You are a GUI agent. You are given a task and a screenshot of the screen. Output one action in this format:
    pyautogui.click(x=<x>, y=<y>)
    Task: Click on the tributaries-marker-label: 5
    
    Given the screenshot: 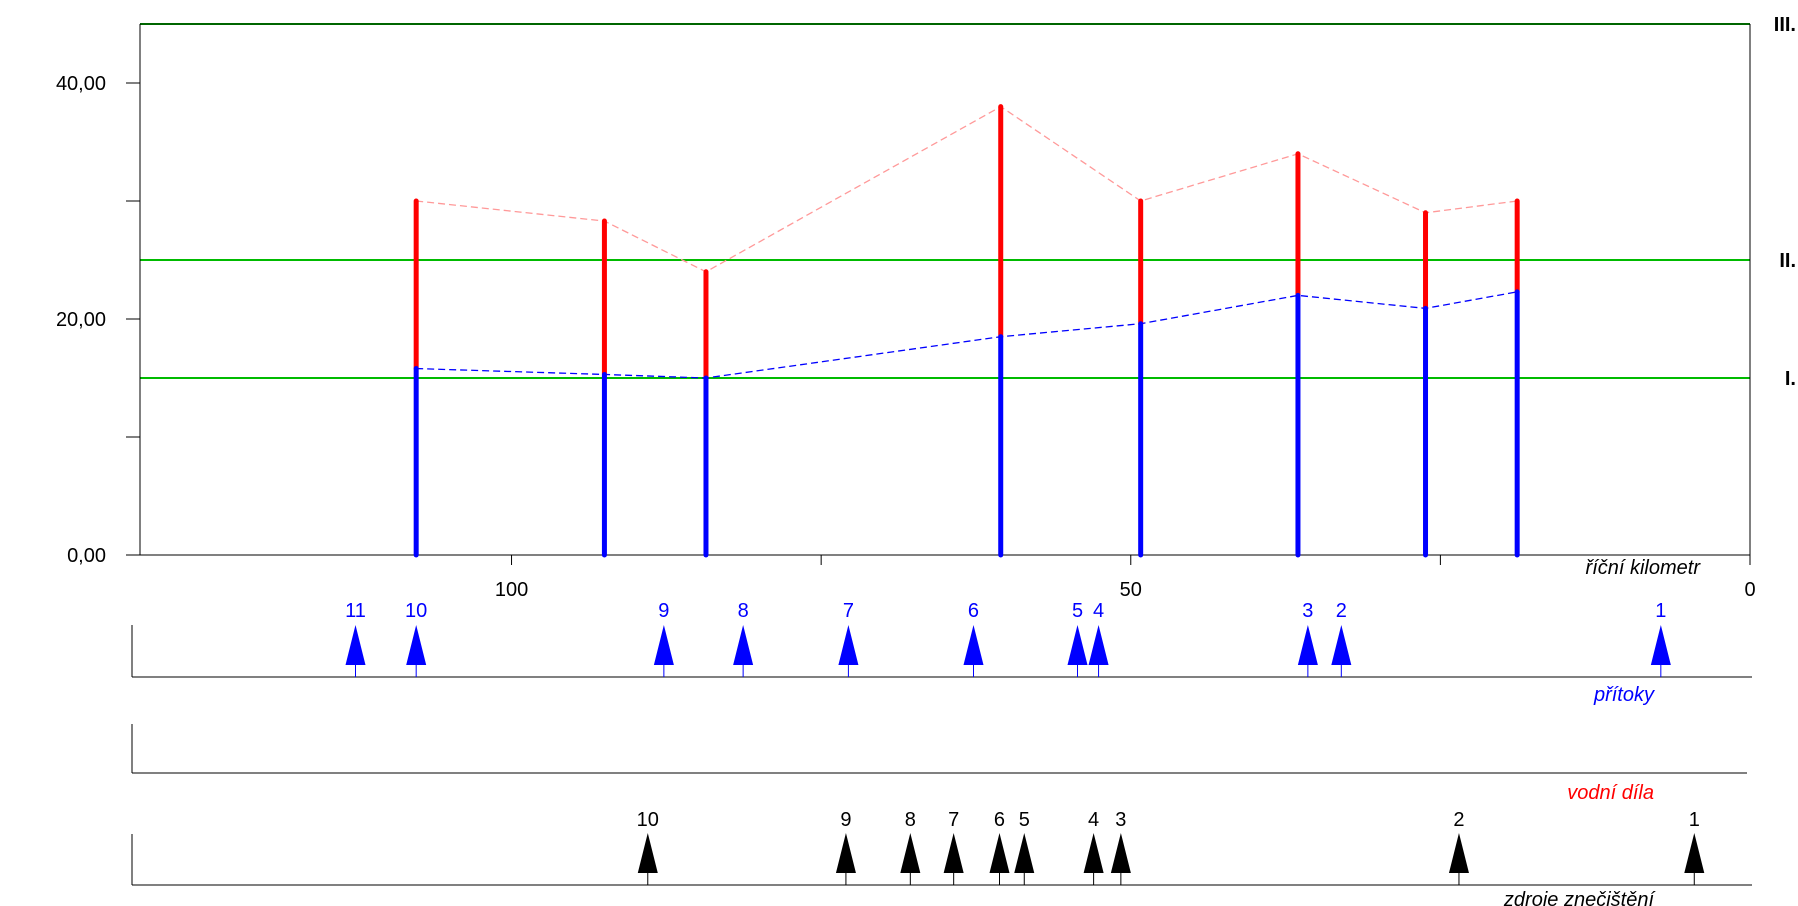 What is the action you would take?
    pyautogui.click(x=1077, y=611)
    